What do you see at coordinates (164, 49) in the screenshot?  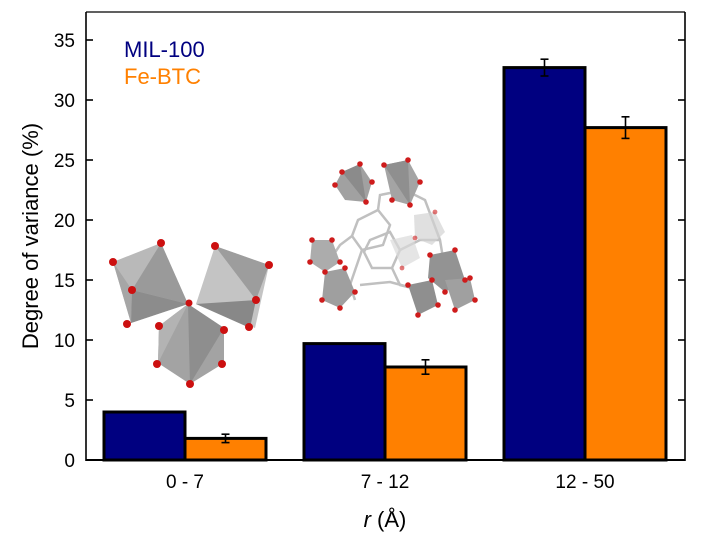 I see `legend-entry-mil-100: MIL-100` at bounding box center [164, 49].